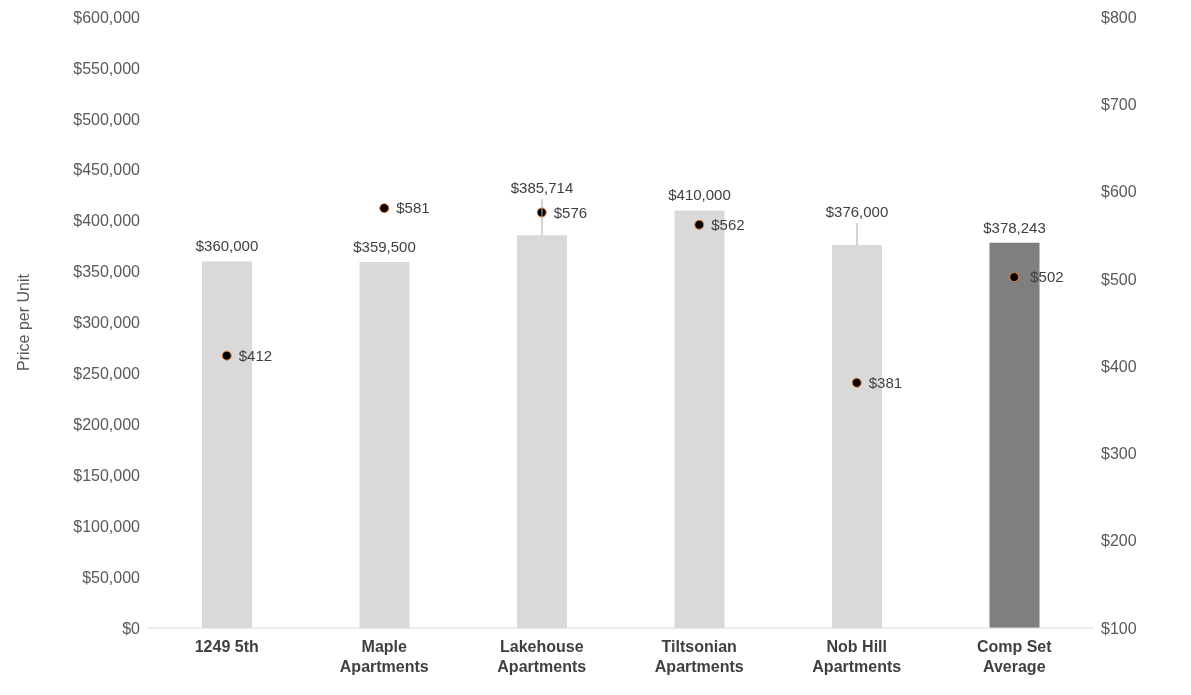 The width and height of the screenshot is (1191, 695). I want to click on y-tick-label: $200,000, so click(107, 425).